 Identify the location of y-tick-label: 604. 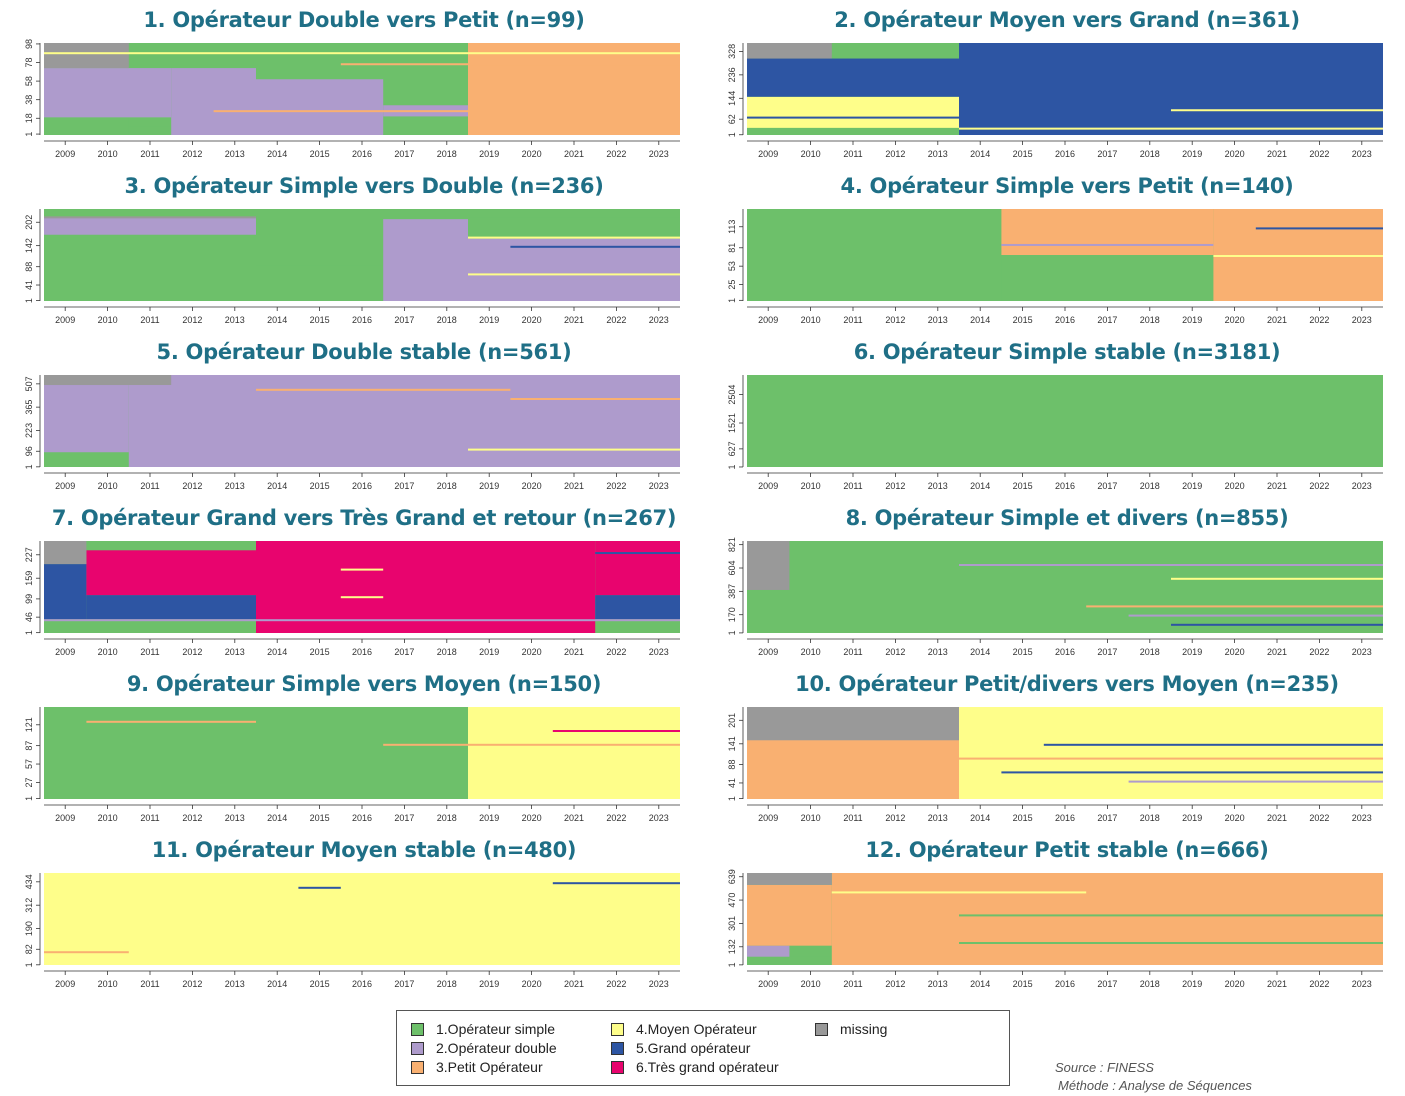
(732, 567).